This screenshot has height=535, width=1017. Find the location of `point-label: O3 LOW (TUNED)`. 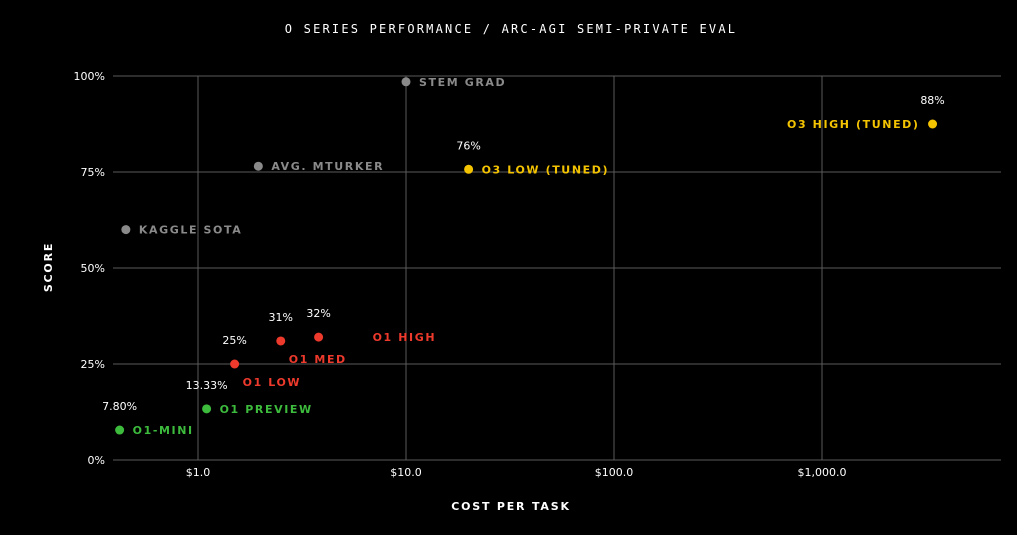

point-label: O3 LOW (TUNED) is located at coordinates (546, 169).